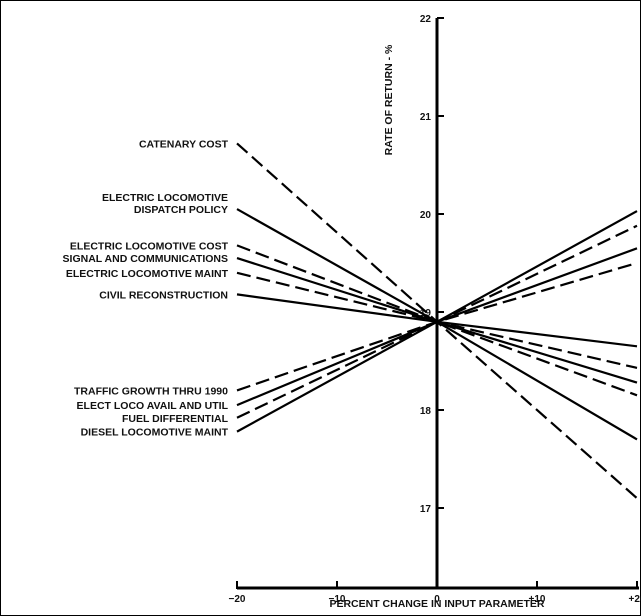 The width and height of the screenshot is (641, 616). Describe the element at coordinates (426, 117) in the screenshot. I see `y-tick-label: 21` at that location.